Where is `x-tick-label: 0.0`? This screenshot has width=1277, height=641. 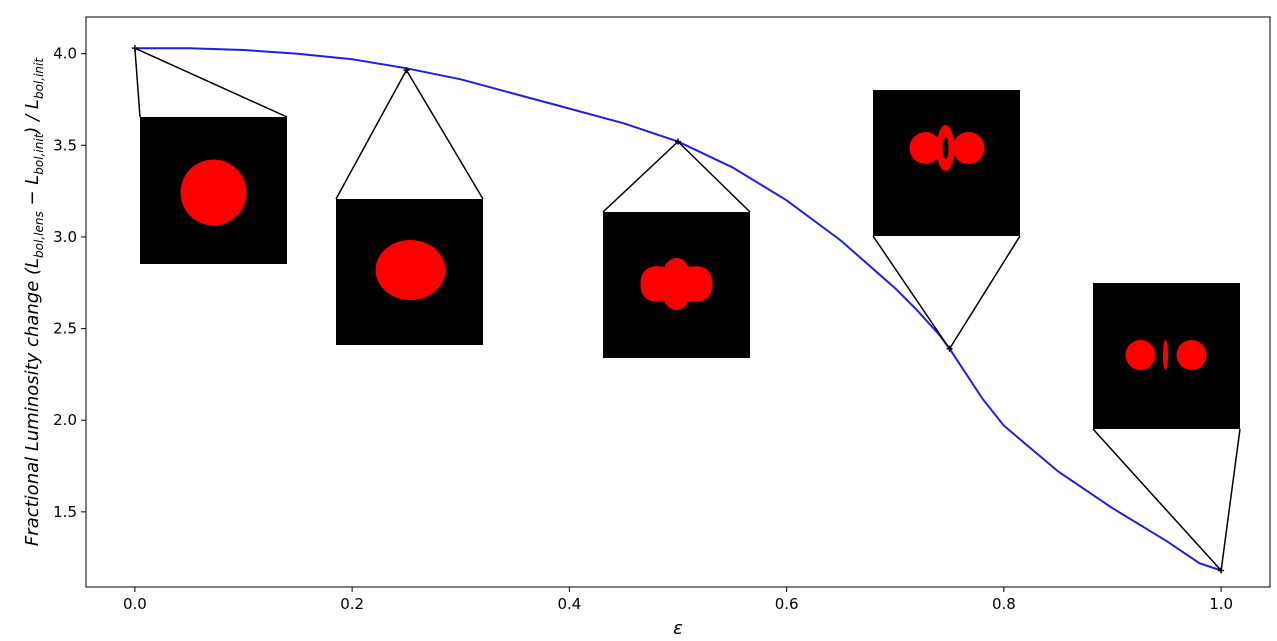
x-tick-label: 0.0 is located at coordinates (135, 604).